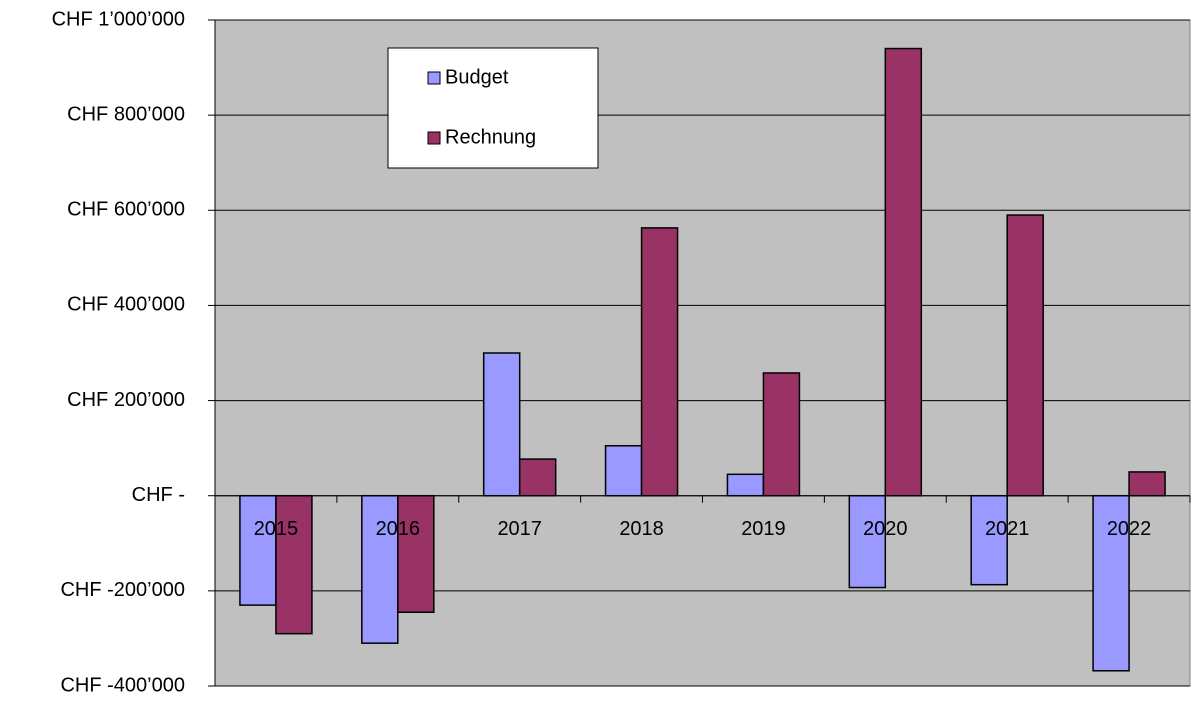  Describe the element at coordinates (126, 400) in the screenshot. I see `y-tick-label: CHF 200’000` at that location.